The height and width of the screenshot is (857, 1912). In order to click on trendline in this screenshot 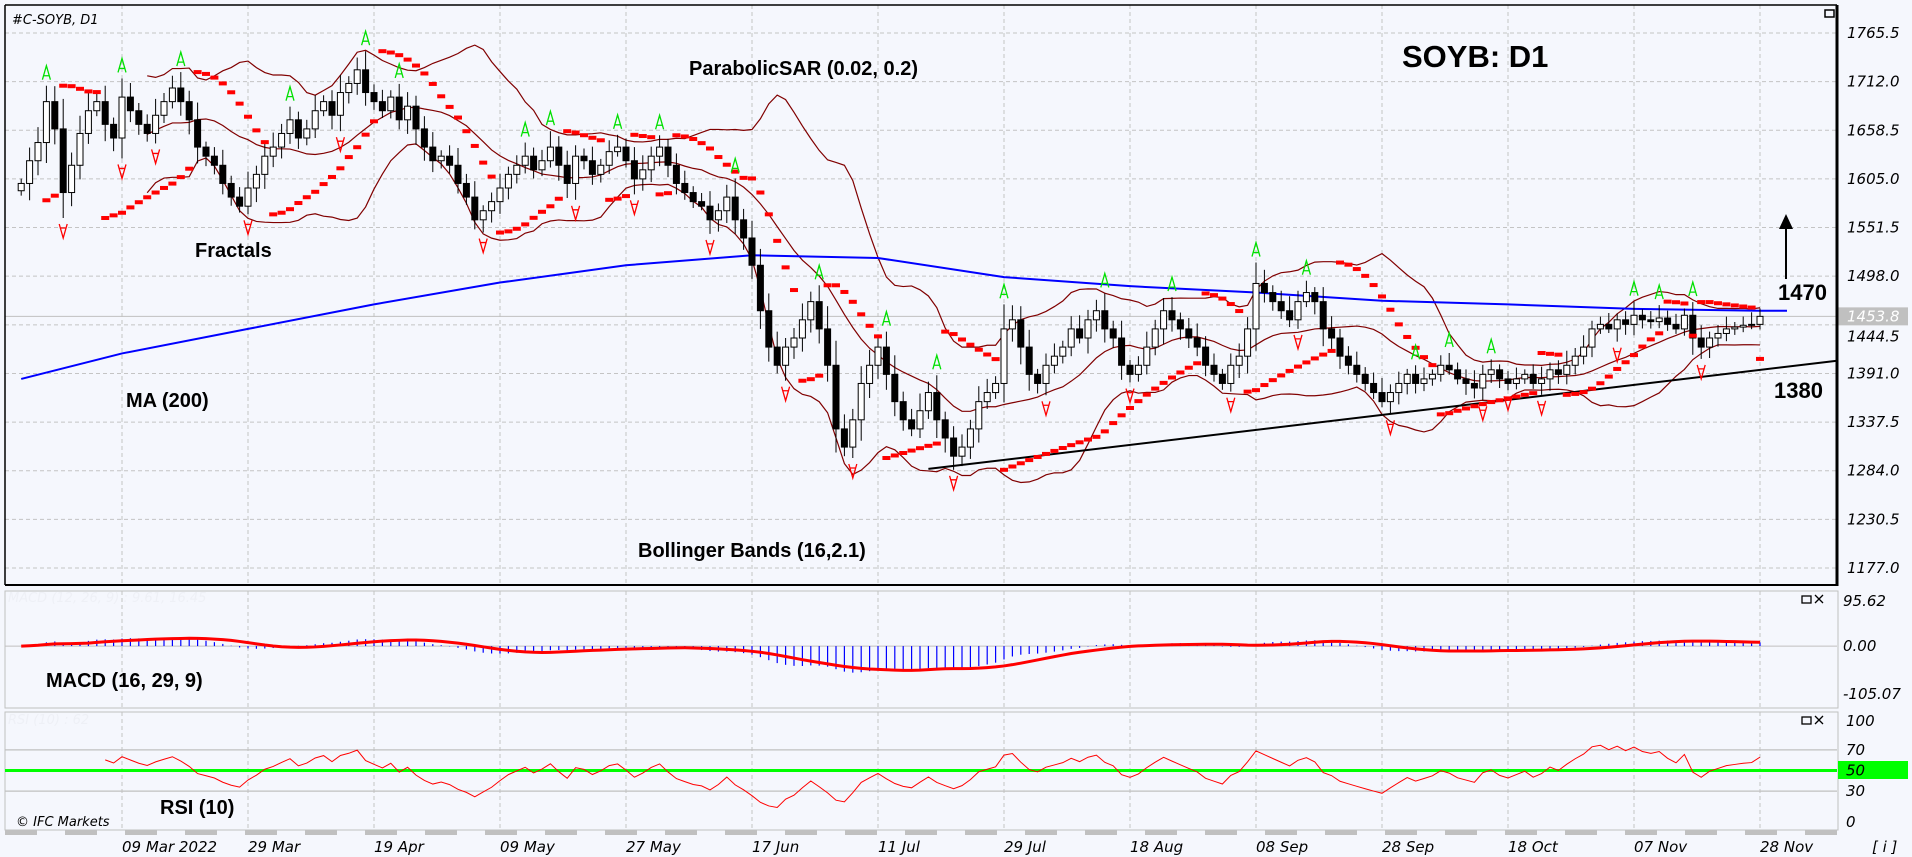, I will do `click(1383, 414)`.